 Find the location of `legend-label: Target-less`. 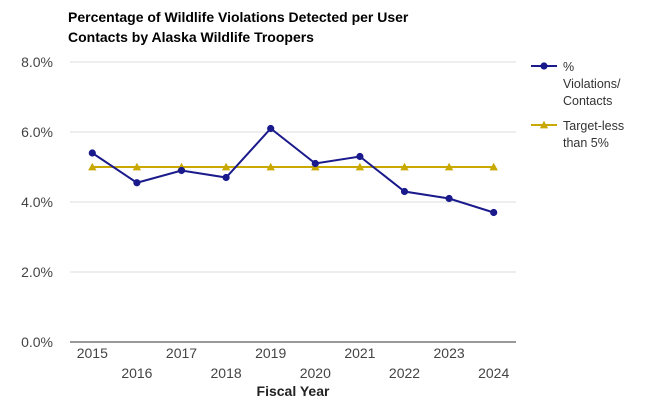

legend-label: Target-less is located at coordinates (593, 126).